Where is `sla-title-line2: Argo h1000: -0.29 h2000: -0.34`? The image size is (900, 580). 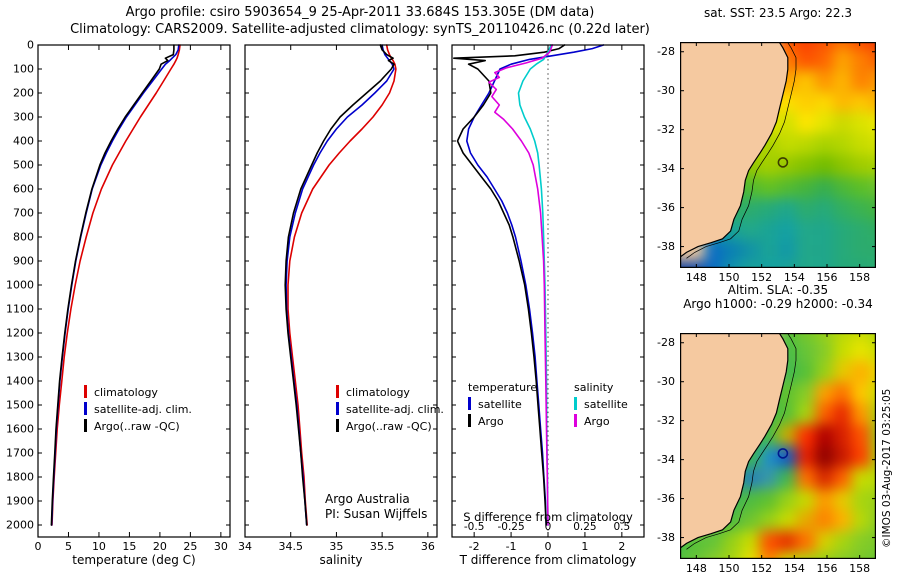 sla-title-line2: Argo h1000: -0.29 h2000: -0.34 is located at coordinates (778, 304).